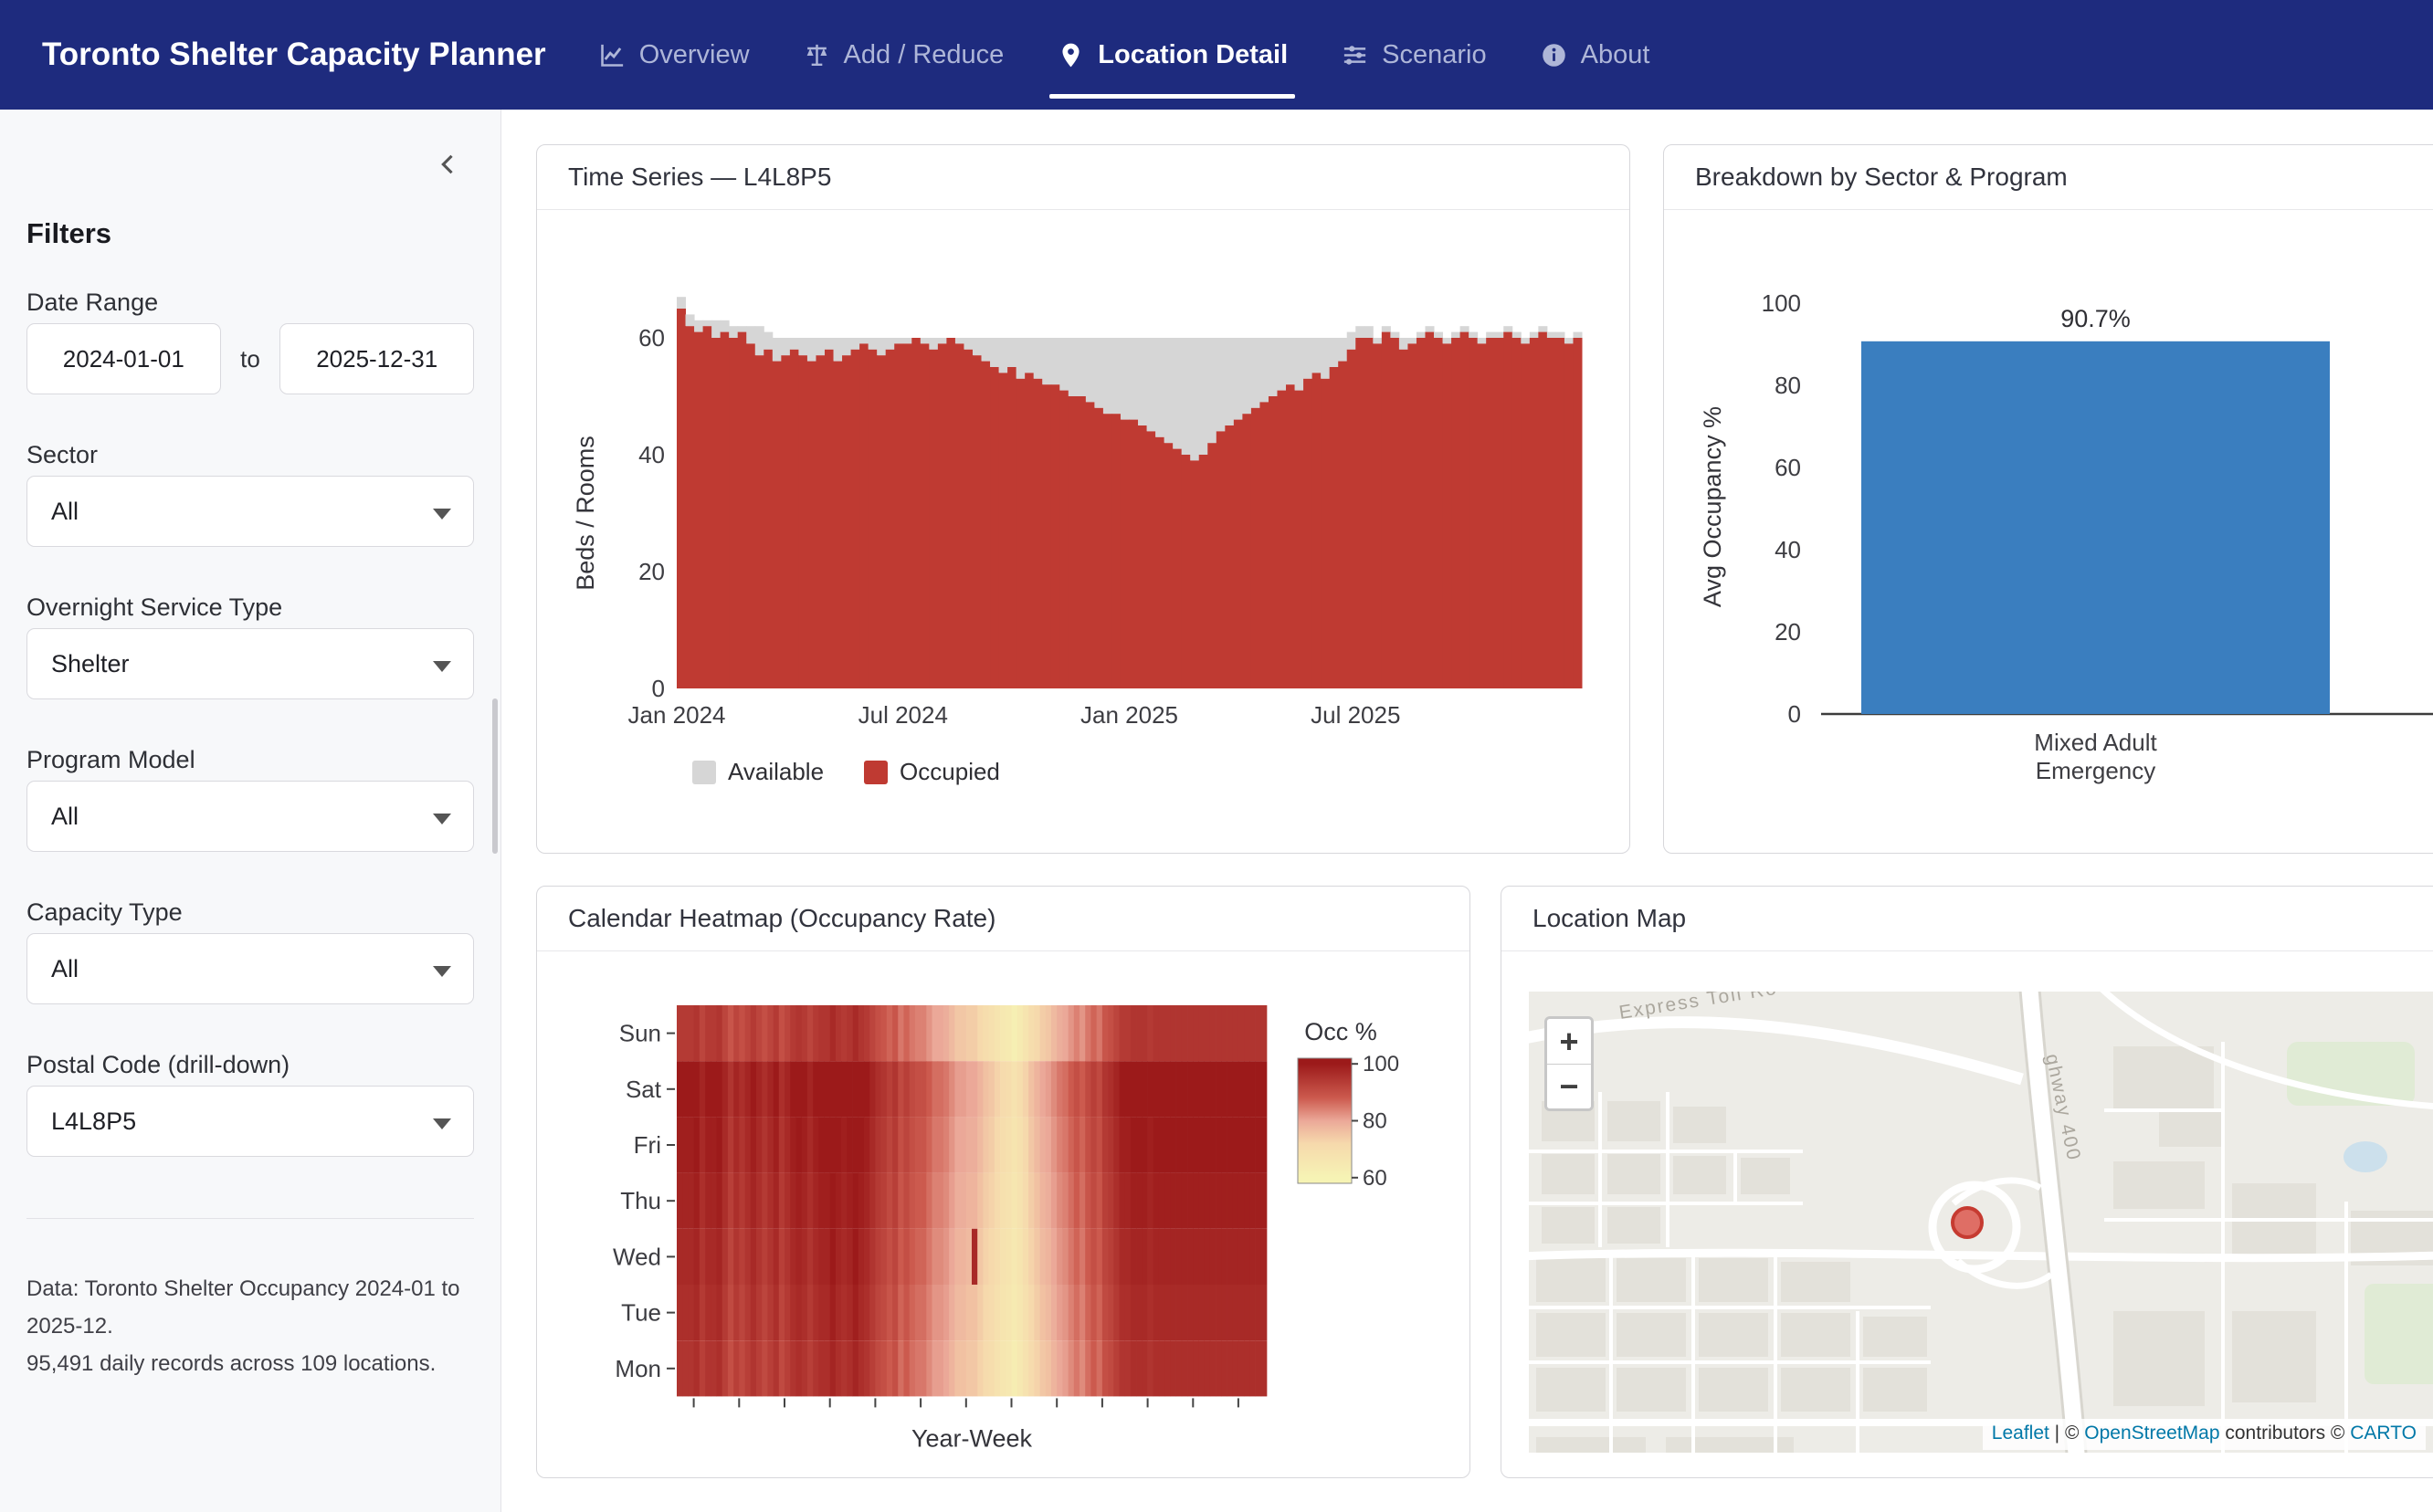  Describe the element at coordinates (1967, 919) in the screenshot. I see `map-card-title: Location Map` at that location.